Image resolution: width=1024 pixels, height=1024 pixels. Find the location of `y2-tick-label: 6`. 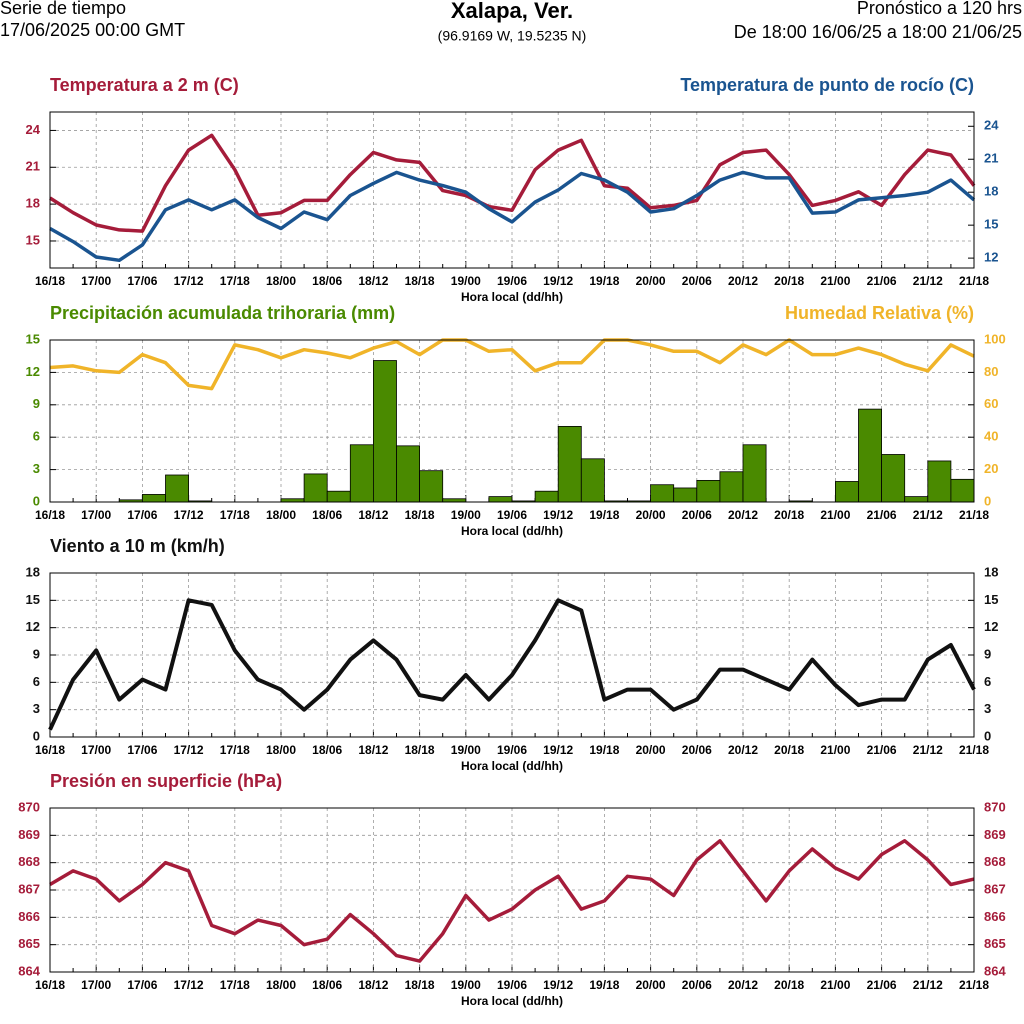

y2-tick-label: 6 is located at coordinates (987, 681).